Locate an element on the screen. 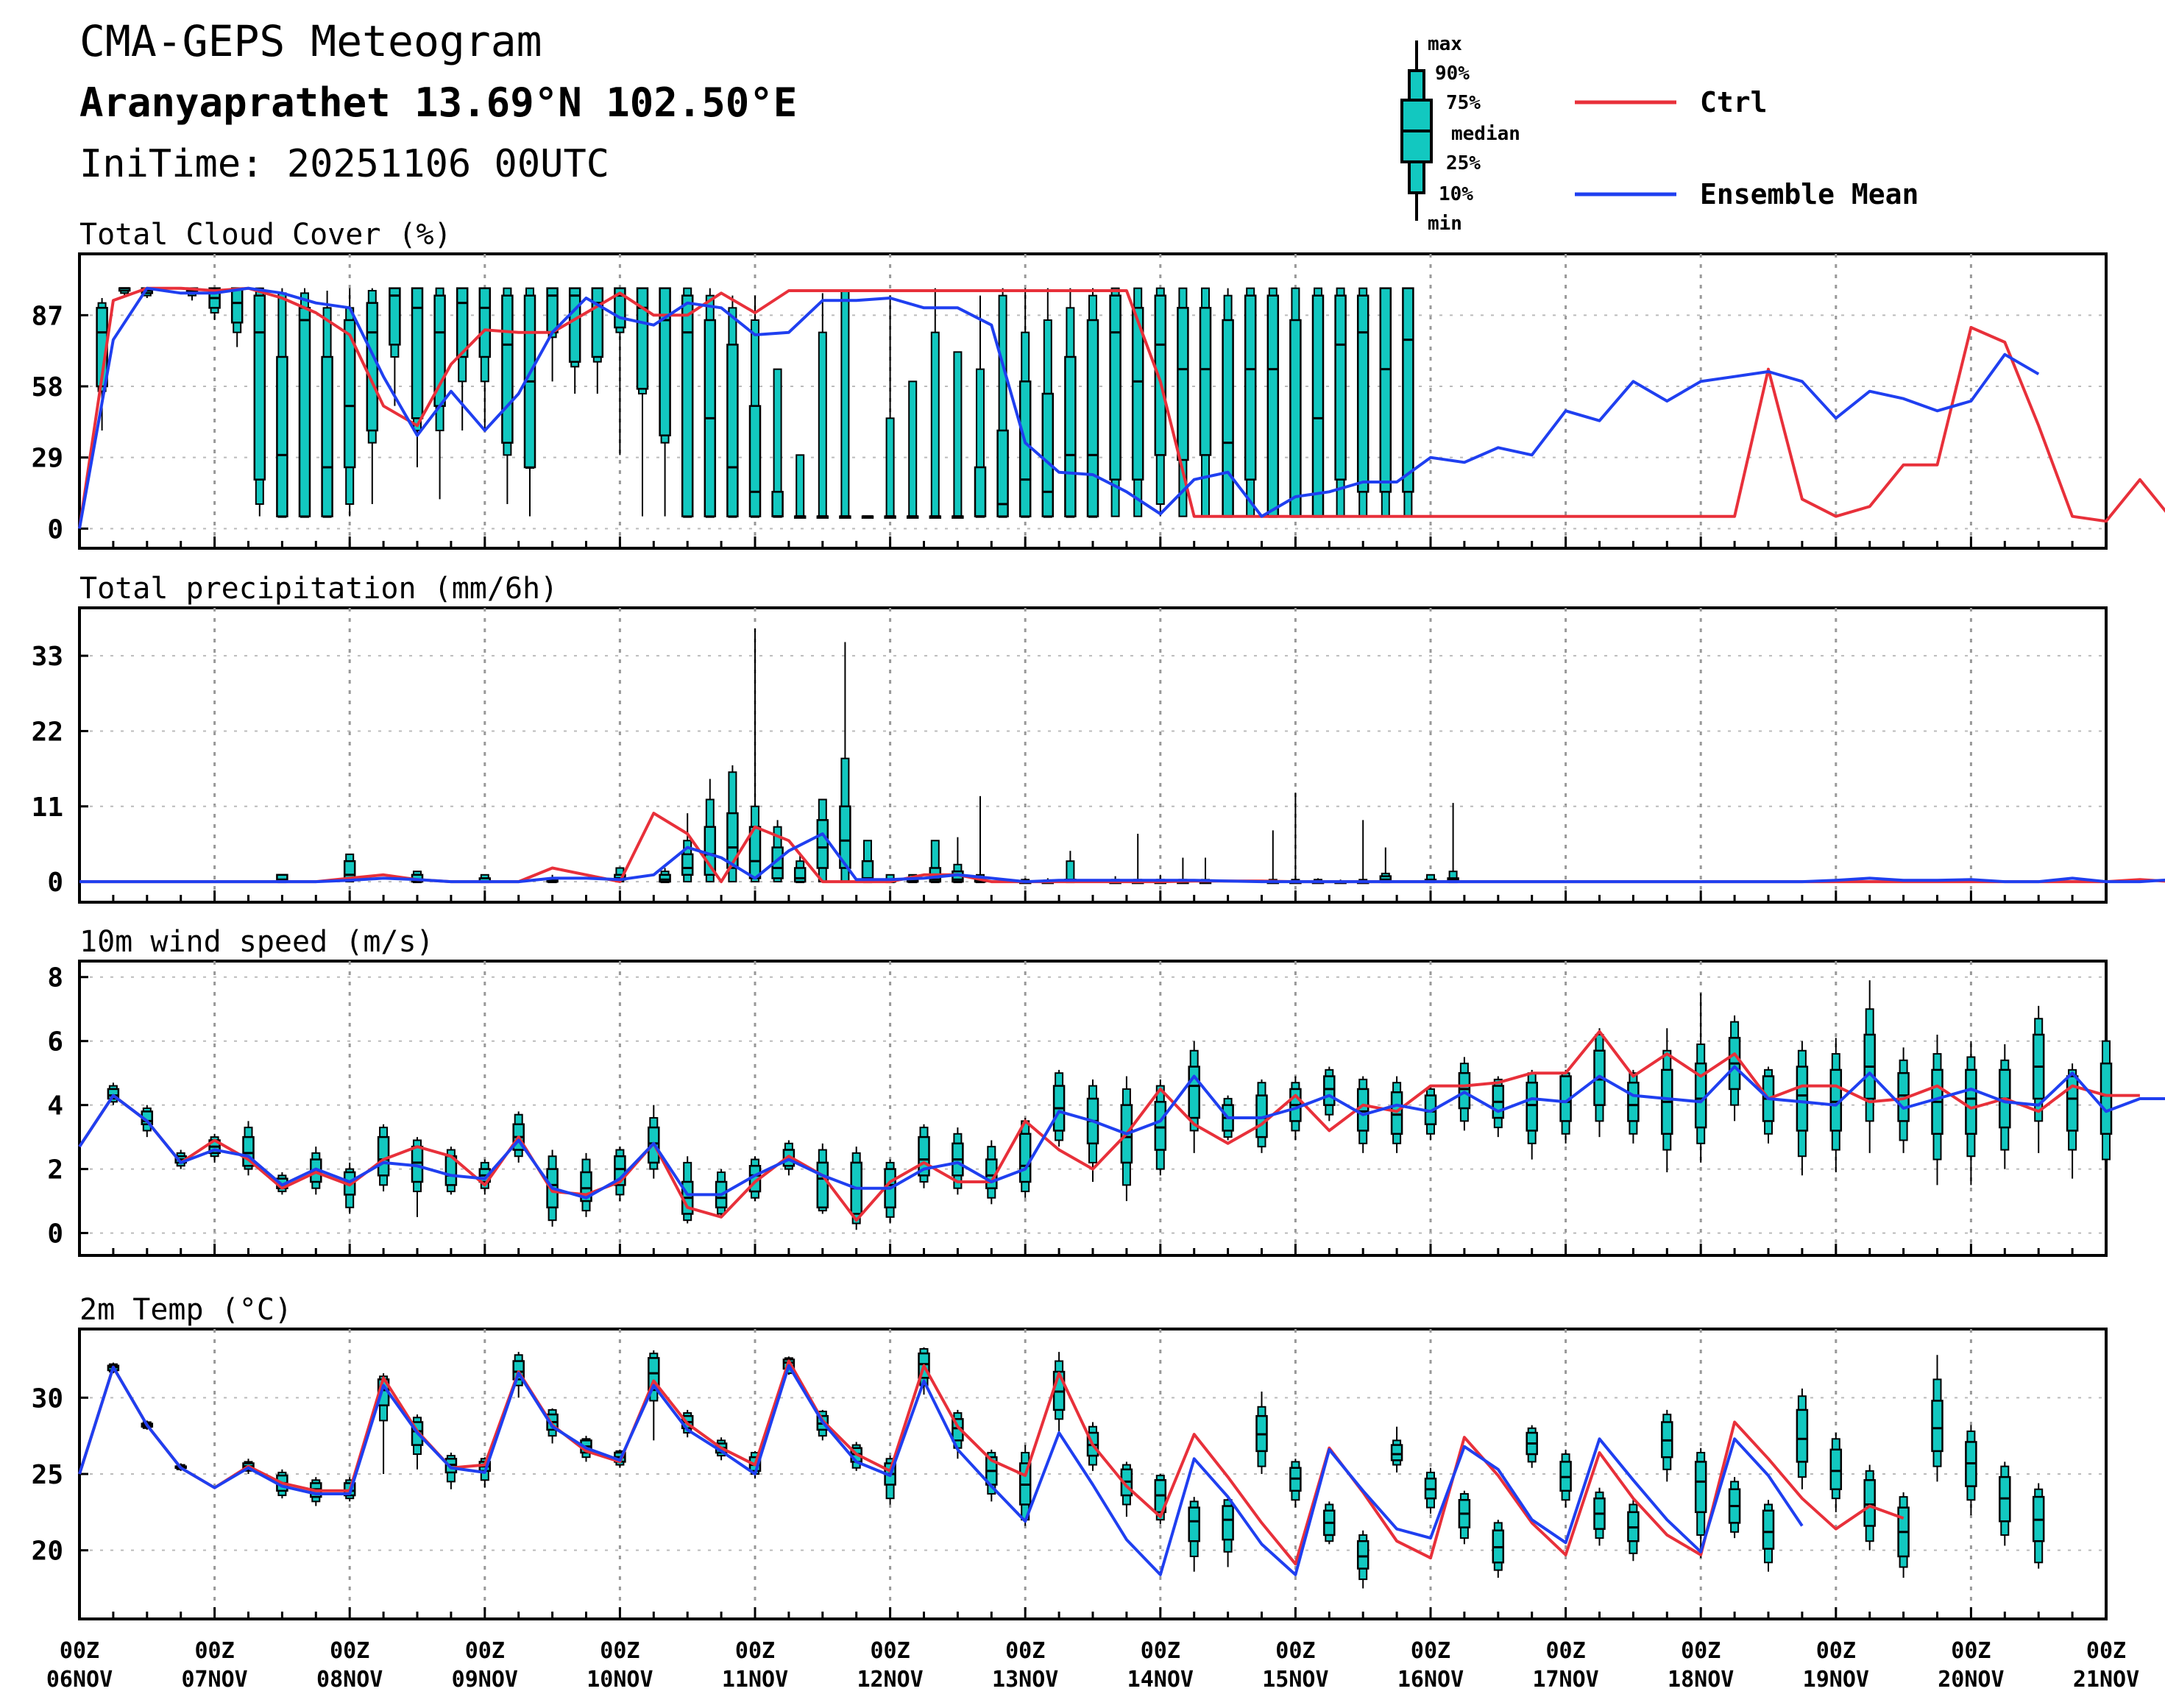  x-date-label: 20NOV is located at coordinates (1971, 1680).